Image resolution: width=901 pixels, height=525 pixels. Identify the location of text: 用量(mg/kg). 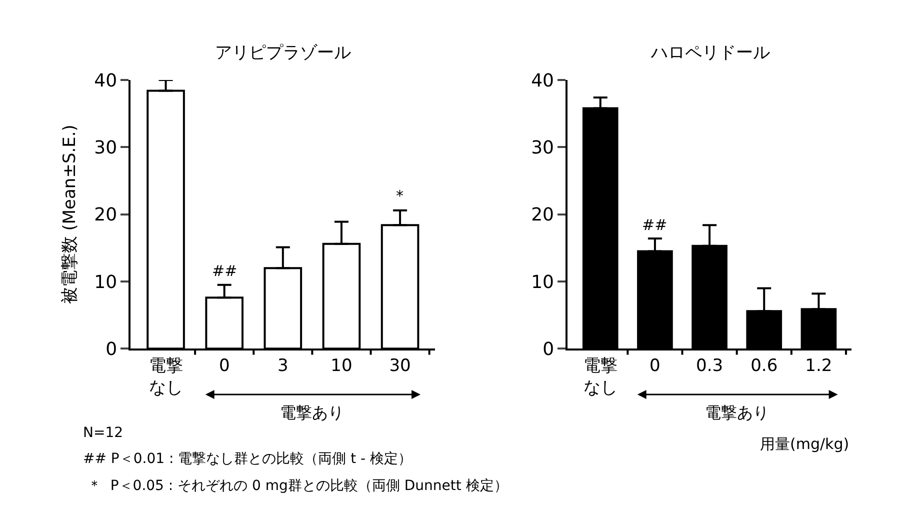
(805, 444).